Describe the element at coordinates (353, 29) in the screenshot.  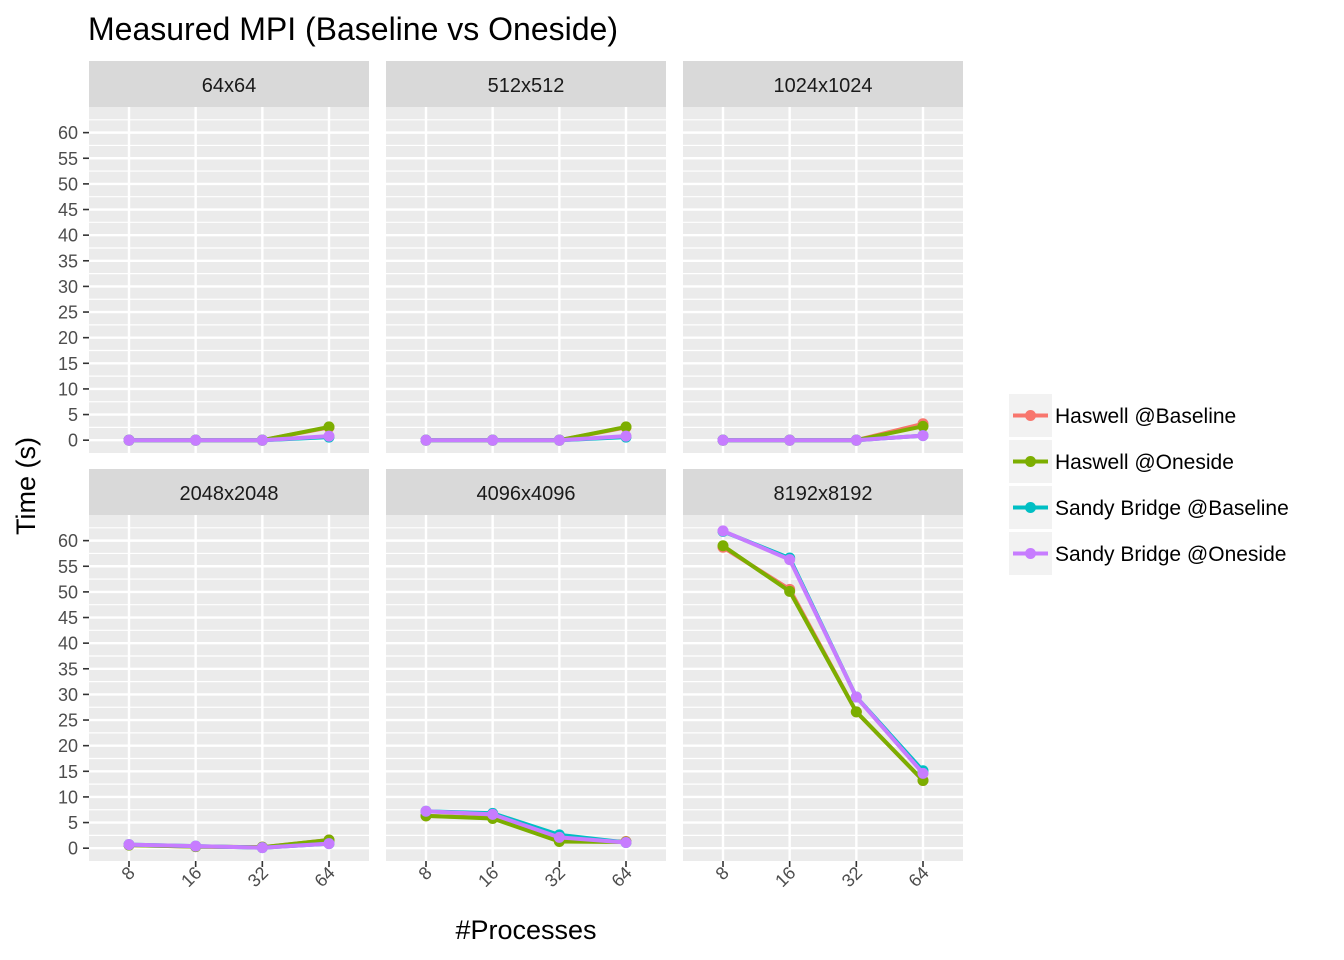
I see `chart-title: Measured MPI (Baseline vs Oneside)` at that location.